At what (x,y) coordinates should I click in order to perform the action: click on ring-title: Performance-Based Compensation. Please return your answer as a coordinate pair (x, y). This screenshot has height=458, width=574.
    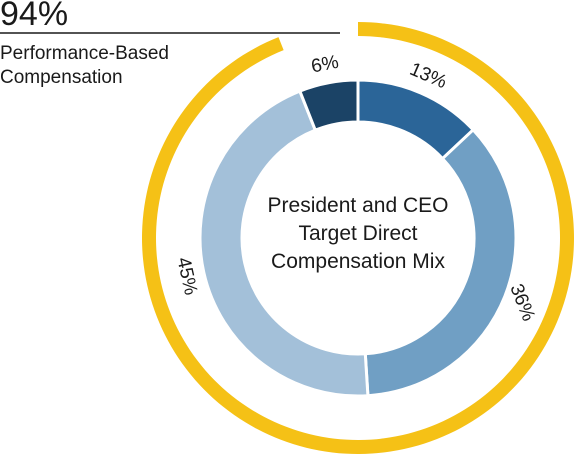
    Looking at the image, I should click on (84, 65).